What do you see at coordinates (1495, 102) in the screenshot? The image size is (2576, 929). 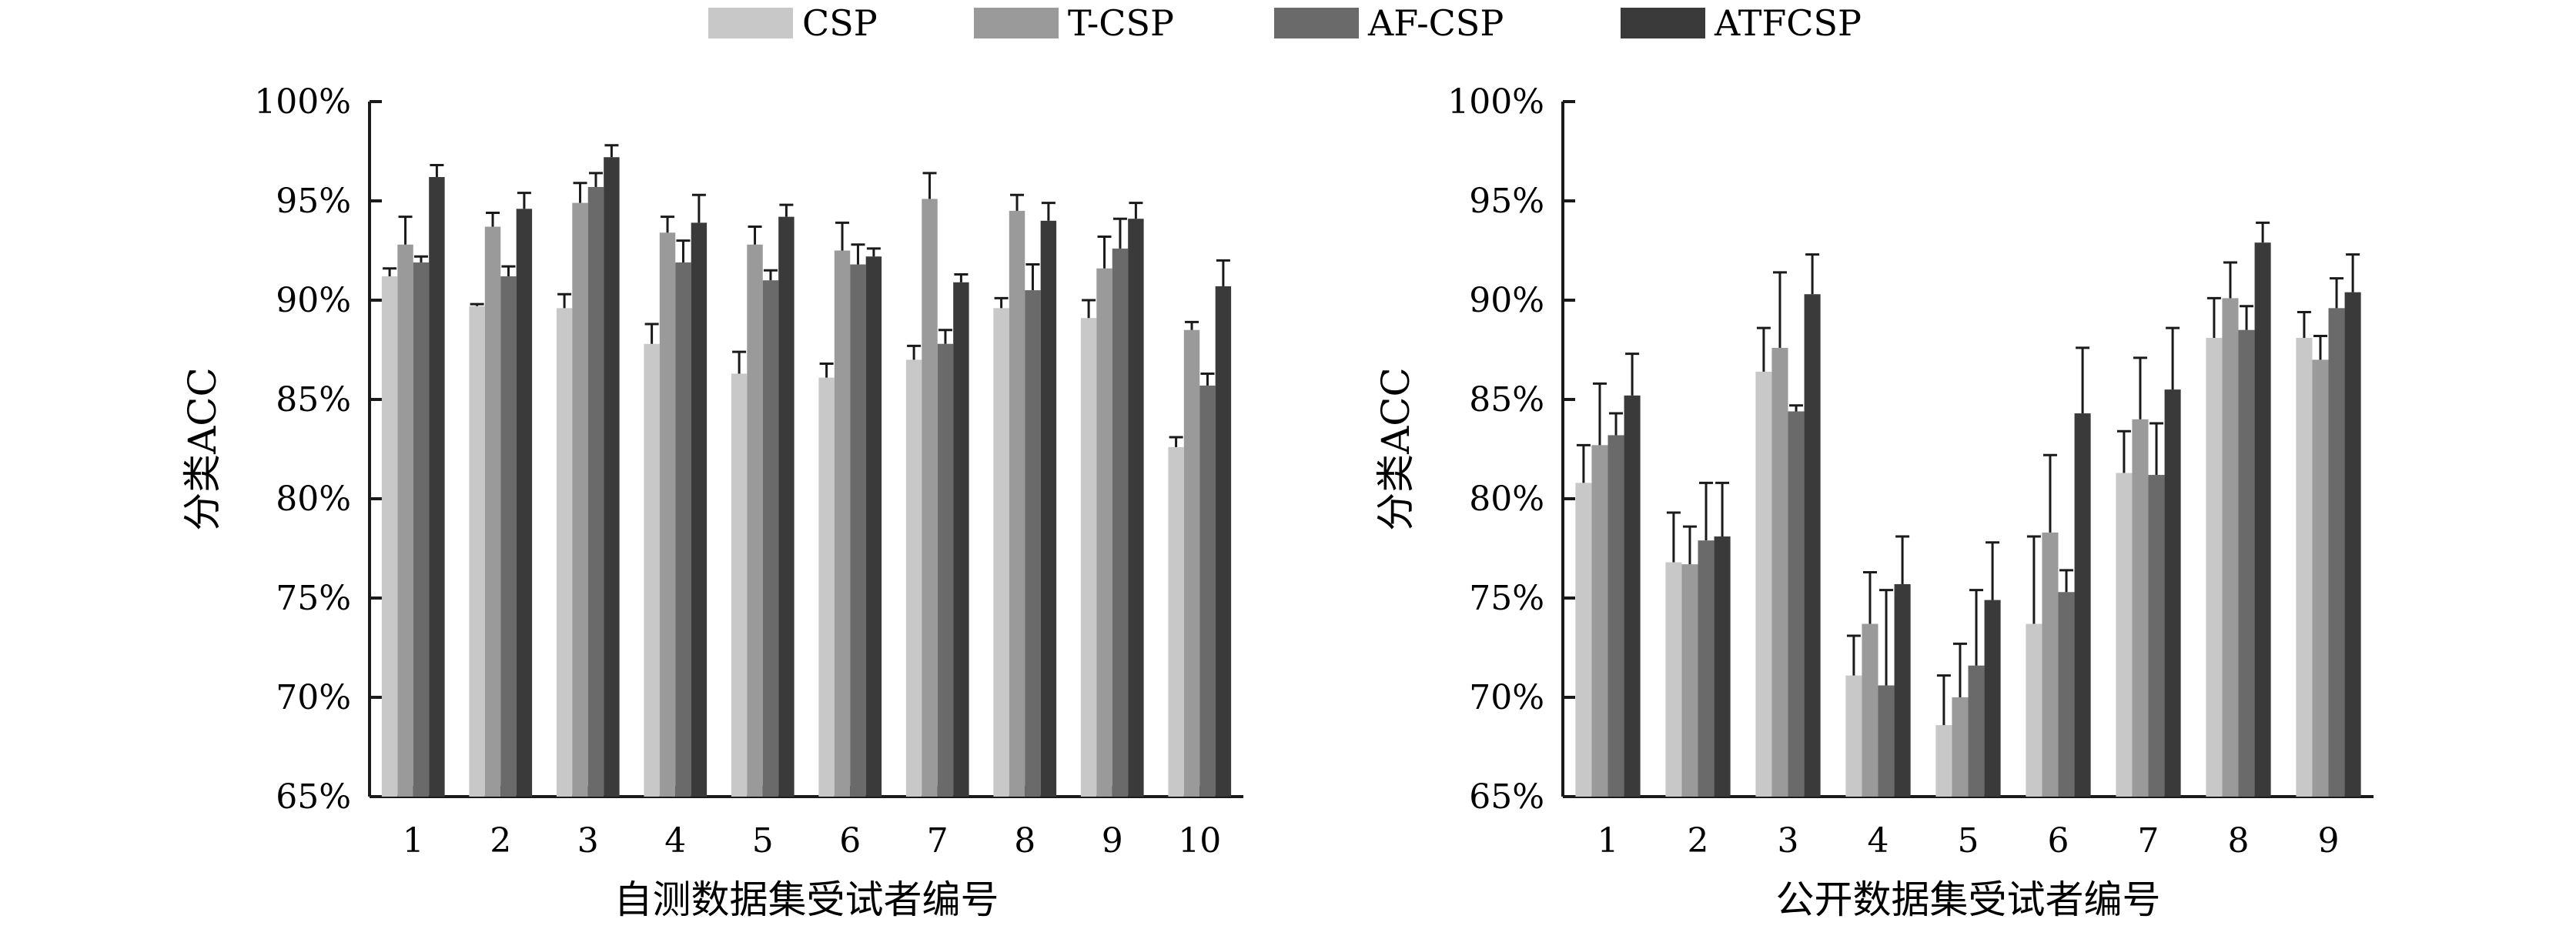 I see `y-tick-label: 100%` at bounding box center [1495, 102].